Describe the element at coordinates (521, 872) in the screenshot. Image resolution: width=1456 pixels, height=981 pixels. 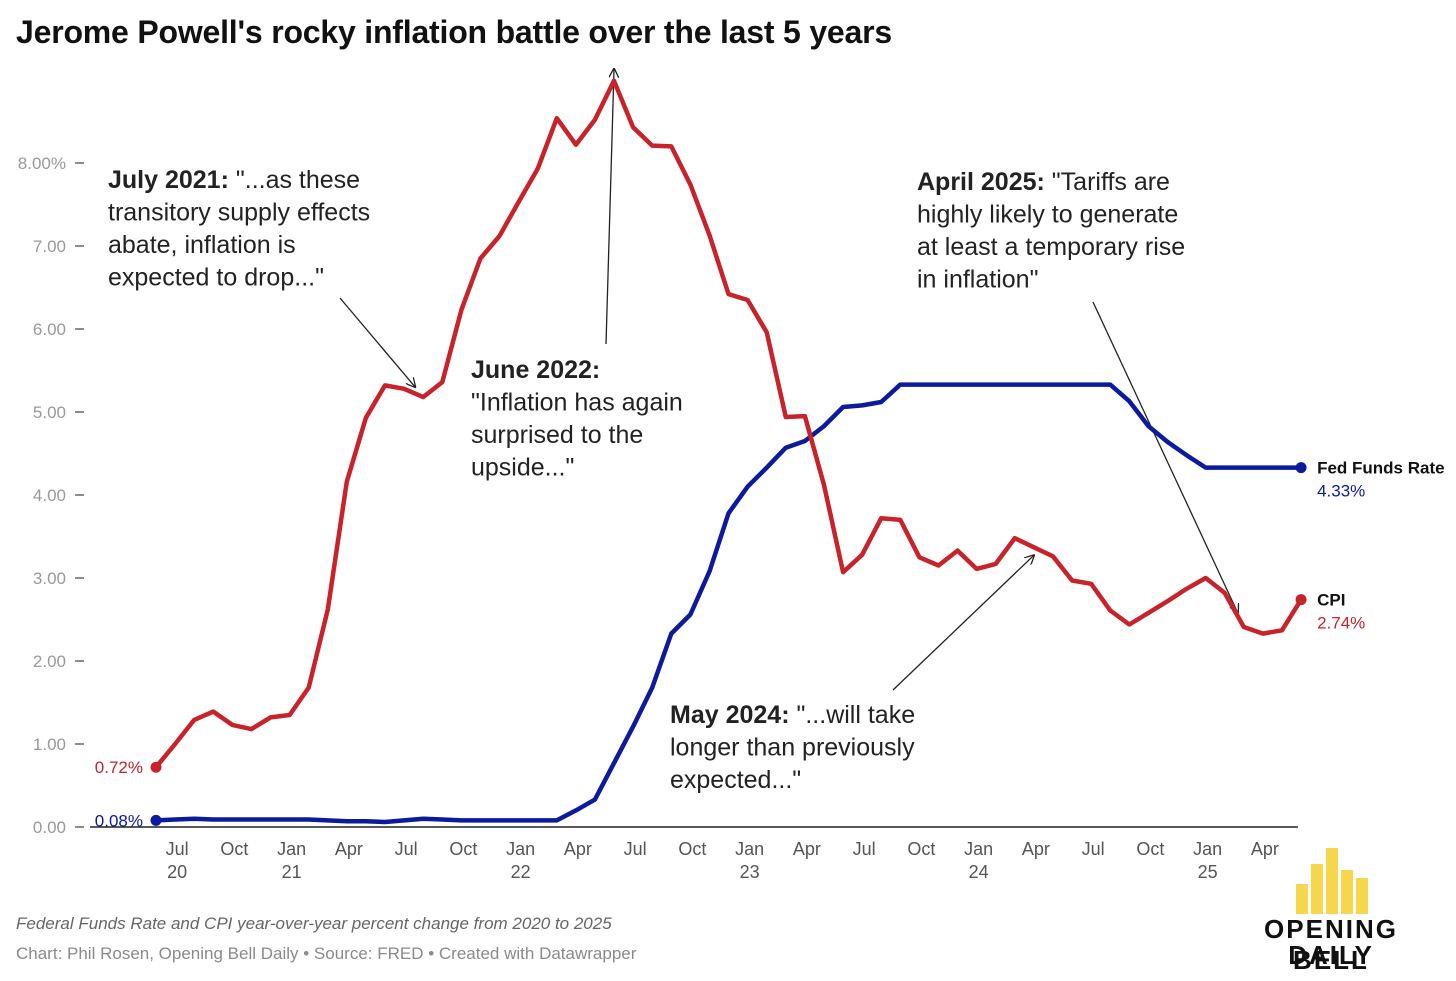
I see `x-tick-year-label: 22` at that location.